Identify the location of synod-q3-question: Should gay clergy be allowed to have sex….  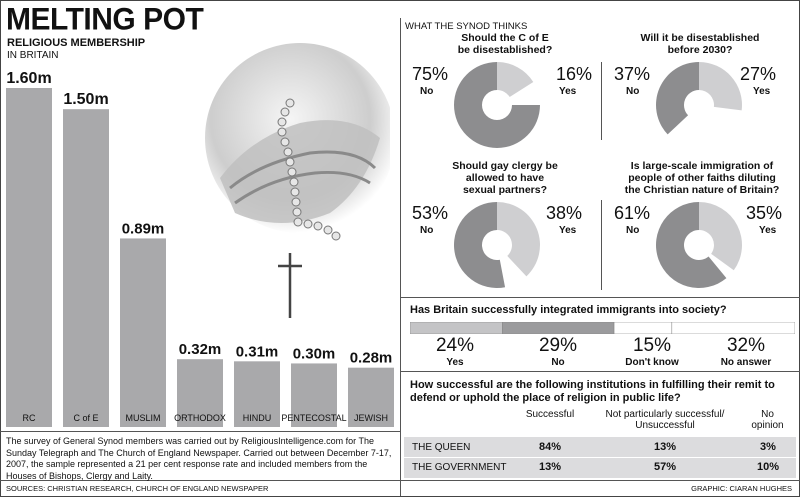
(505, 178).